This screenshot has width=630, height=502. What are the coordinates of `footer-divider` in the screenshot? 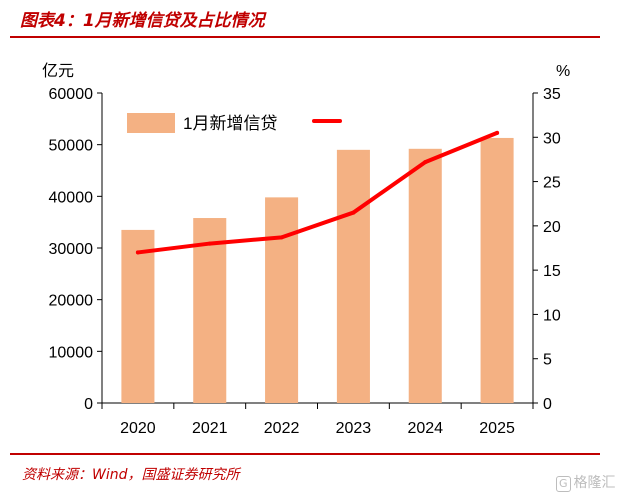 It's located at (305, 454).